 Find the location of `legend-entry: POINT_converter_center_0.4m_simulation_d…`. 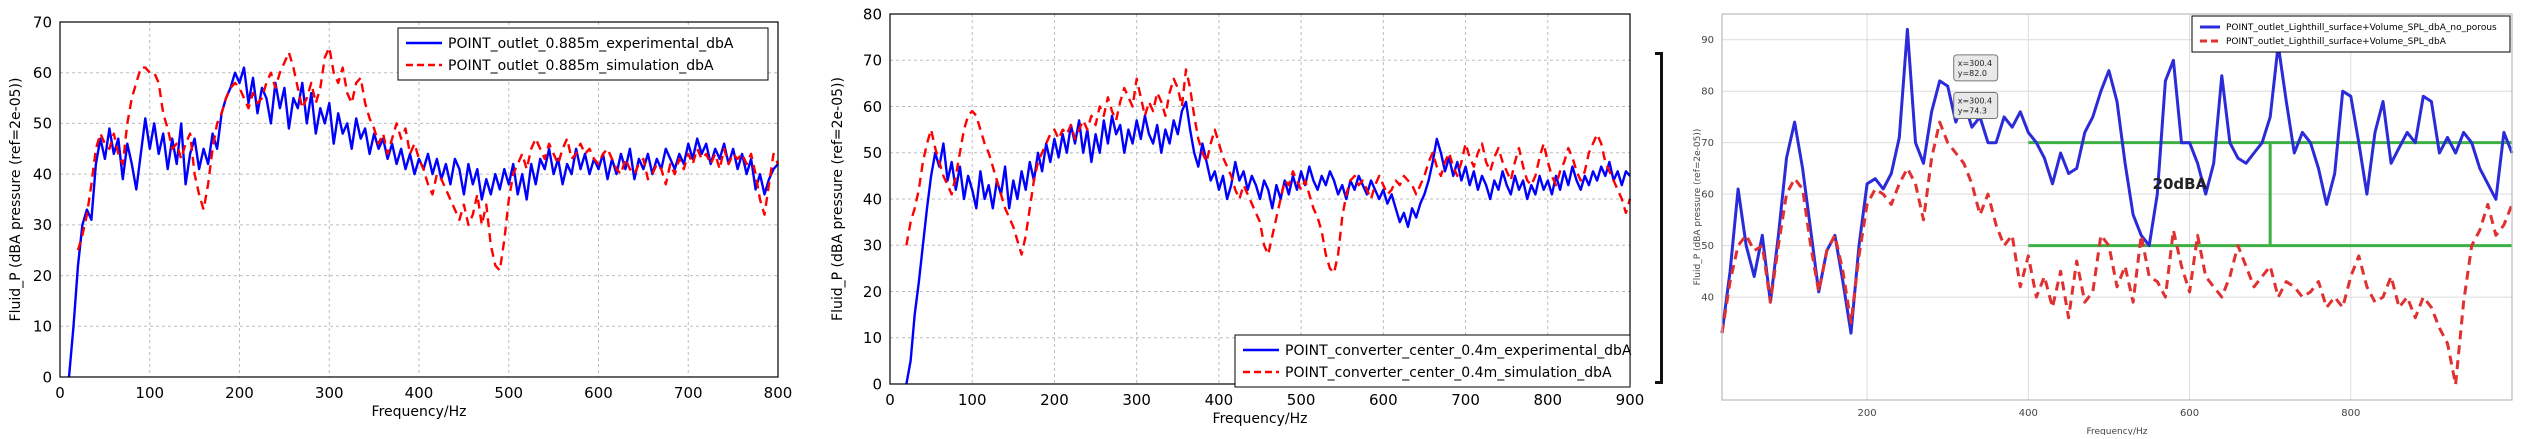

legend-entry: POINT_converter_center_0.4m_simulation_d… is located at coordinates (1448, 373).